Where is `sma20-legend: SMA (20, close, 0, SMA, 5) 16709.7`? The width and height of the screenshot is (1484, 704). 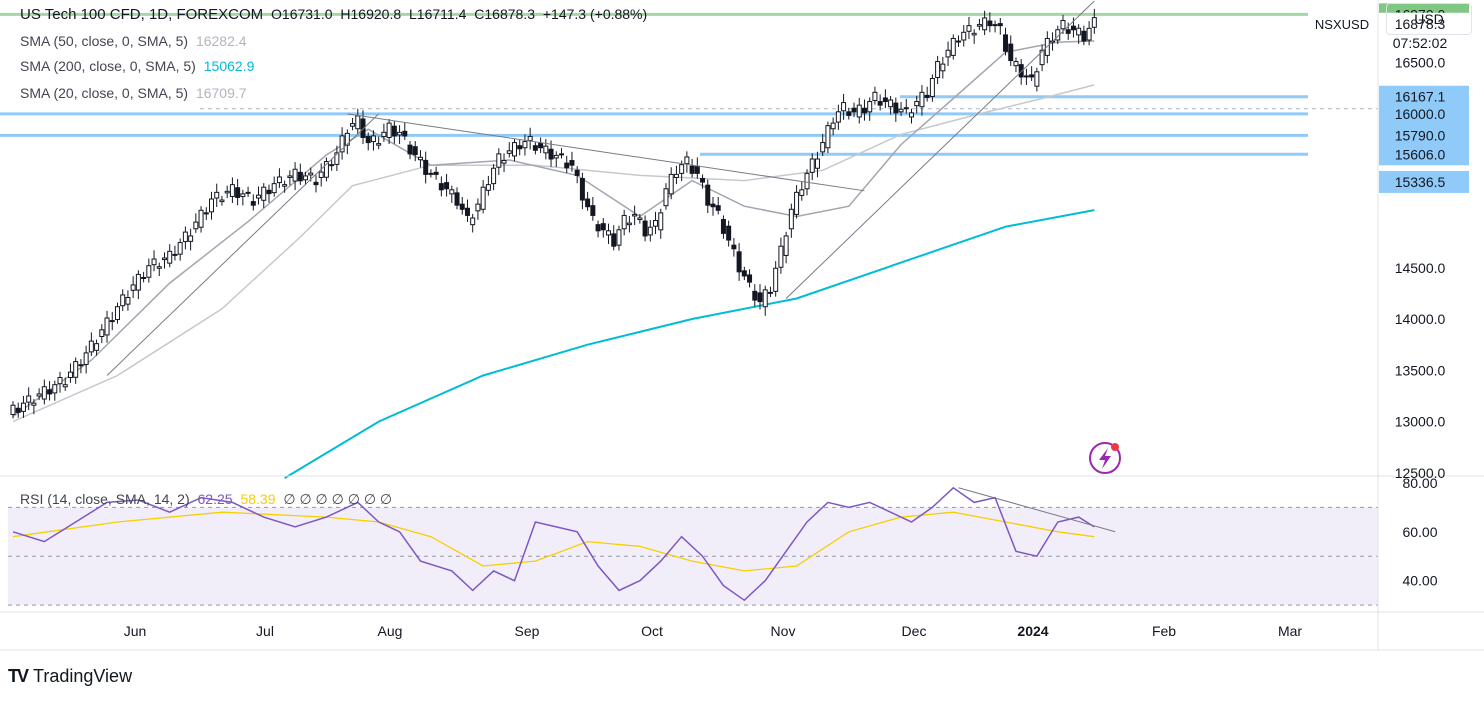 sma20-legend: SMA (20, close, 0, SMA, 5) 16709.7 is located at coordinates (135, 93).